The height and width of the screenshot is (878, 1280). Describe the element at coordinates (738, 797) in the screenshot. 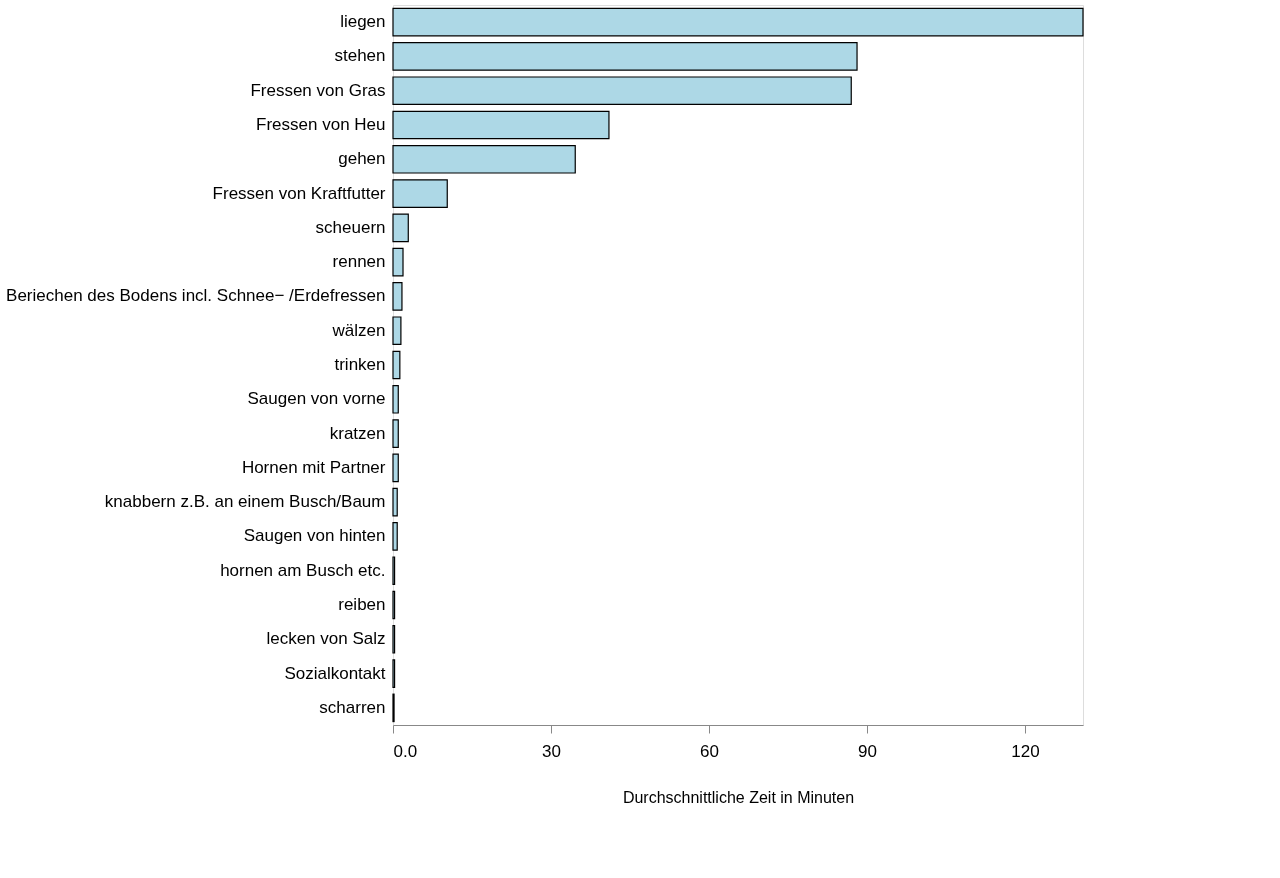

I see `x-axis-title: Durchschnittliche Zeit in Minuten` at that location.